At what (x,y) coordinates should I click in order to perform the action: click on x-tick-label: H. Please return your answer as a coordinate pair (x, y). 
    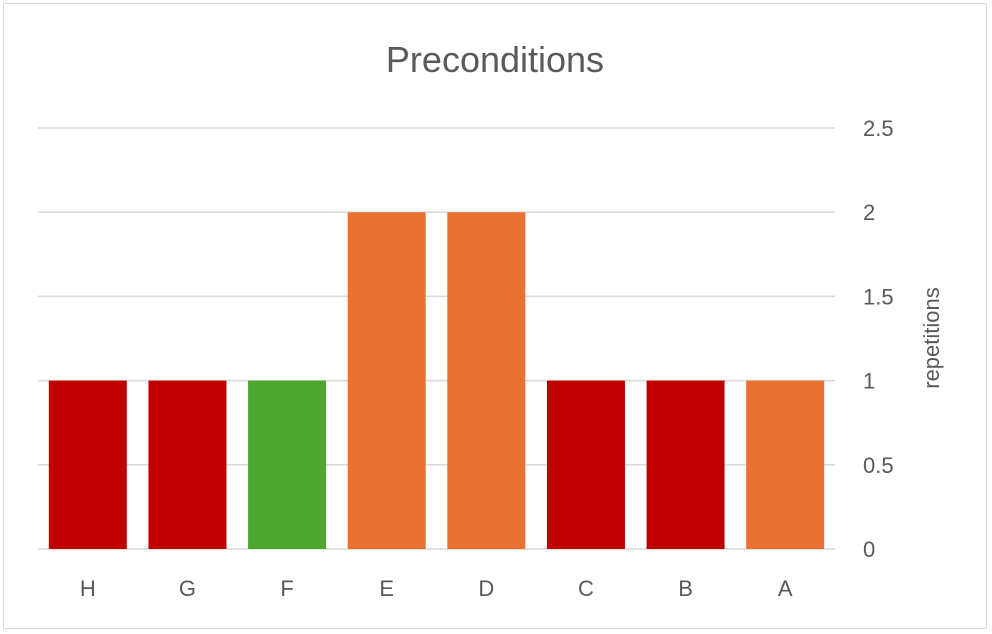
    Looking at the image, I should click on (88, 588).